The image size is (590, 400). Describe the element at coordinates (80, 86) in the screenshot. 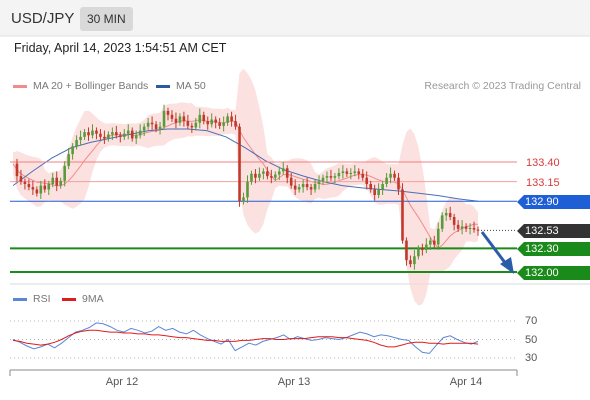

I see `legend-ma20: MA 20 + Bollinger Bands` at that location.